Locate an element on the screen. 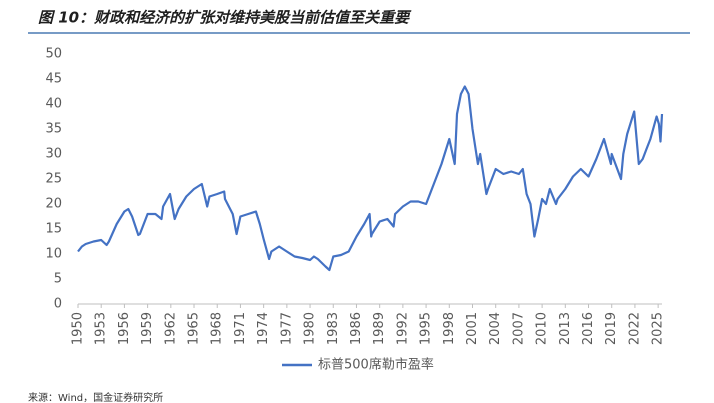 The width and height of the screenshot is (714, 403). x-tick-label: 1989 is located at coordinates (379, 328).